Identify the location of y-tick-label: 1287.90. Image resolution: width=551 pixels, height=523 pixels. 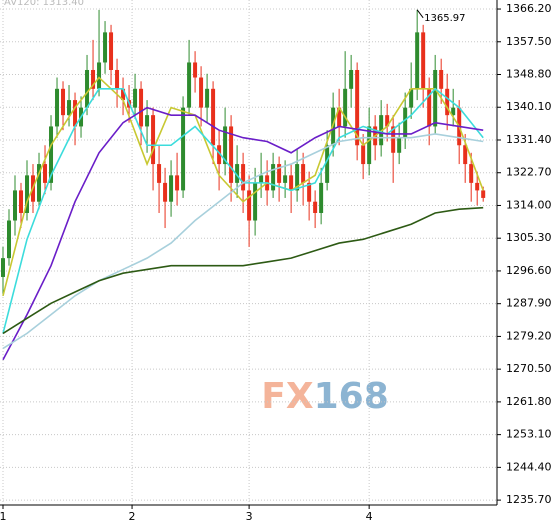
(528, 303).